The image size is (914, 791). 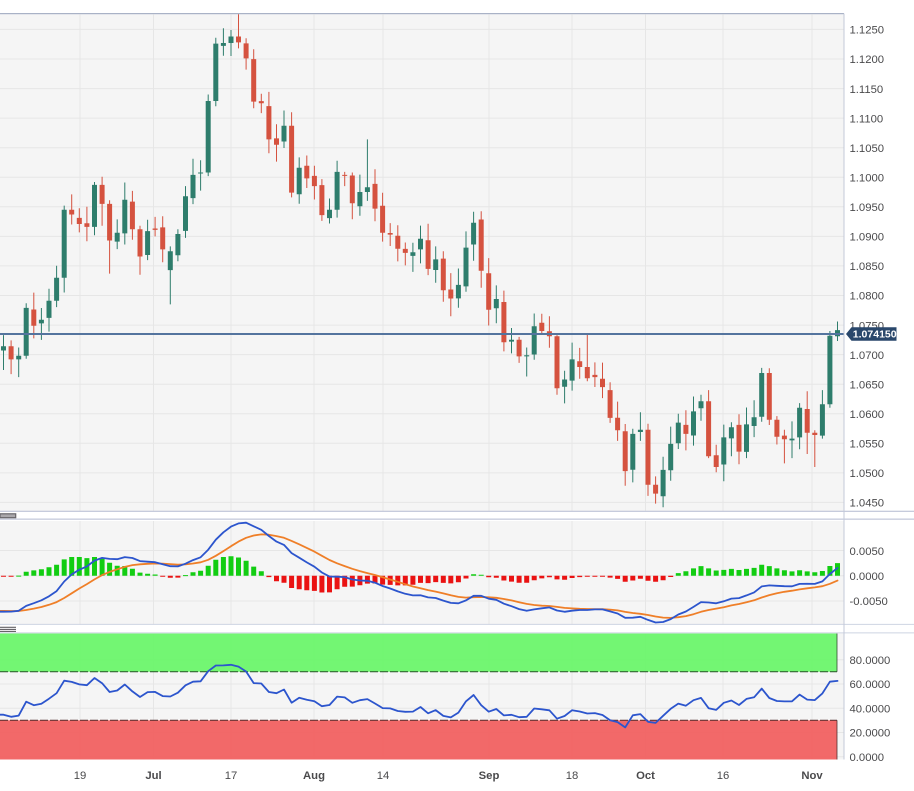 I want to click on svg-text: 18, so click(x=572, y=776).